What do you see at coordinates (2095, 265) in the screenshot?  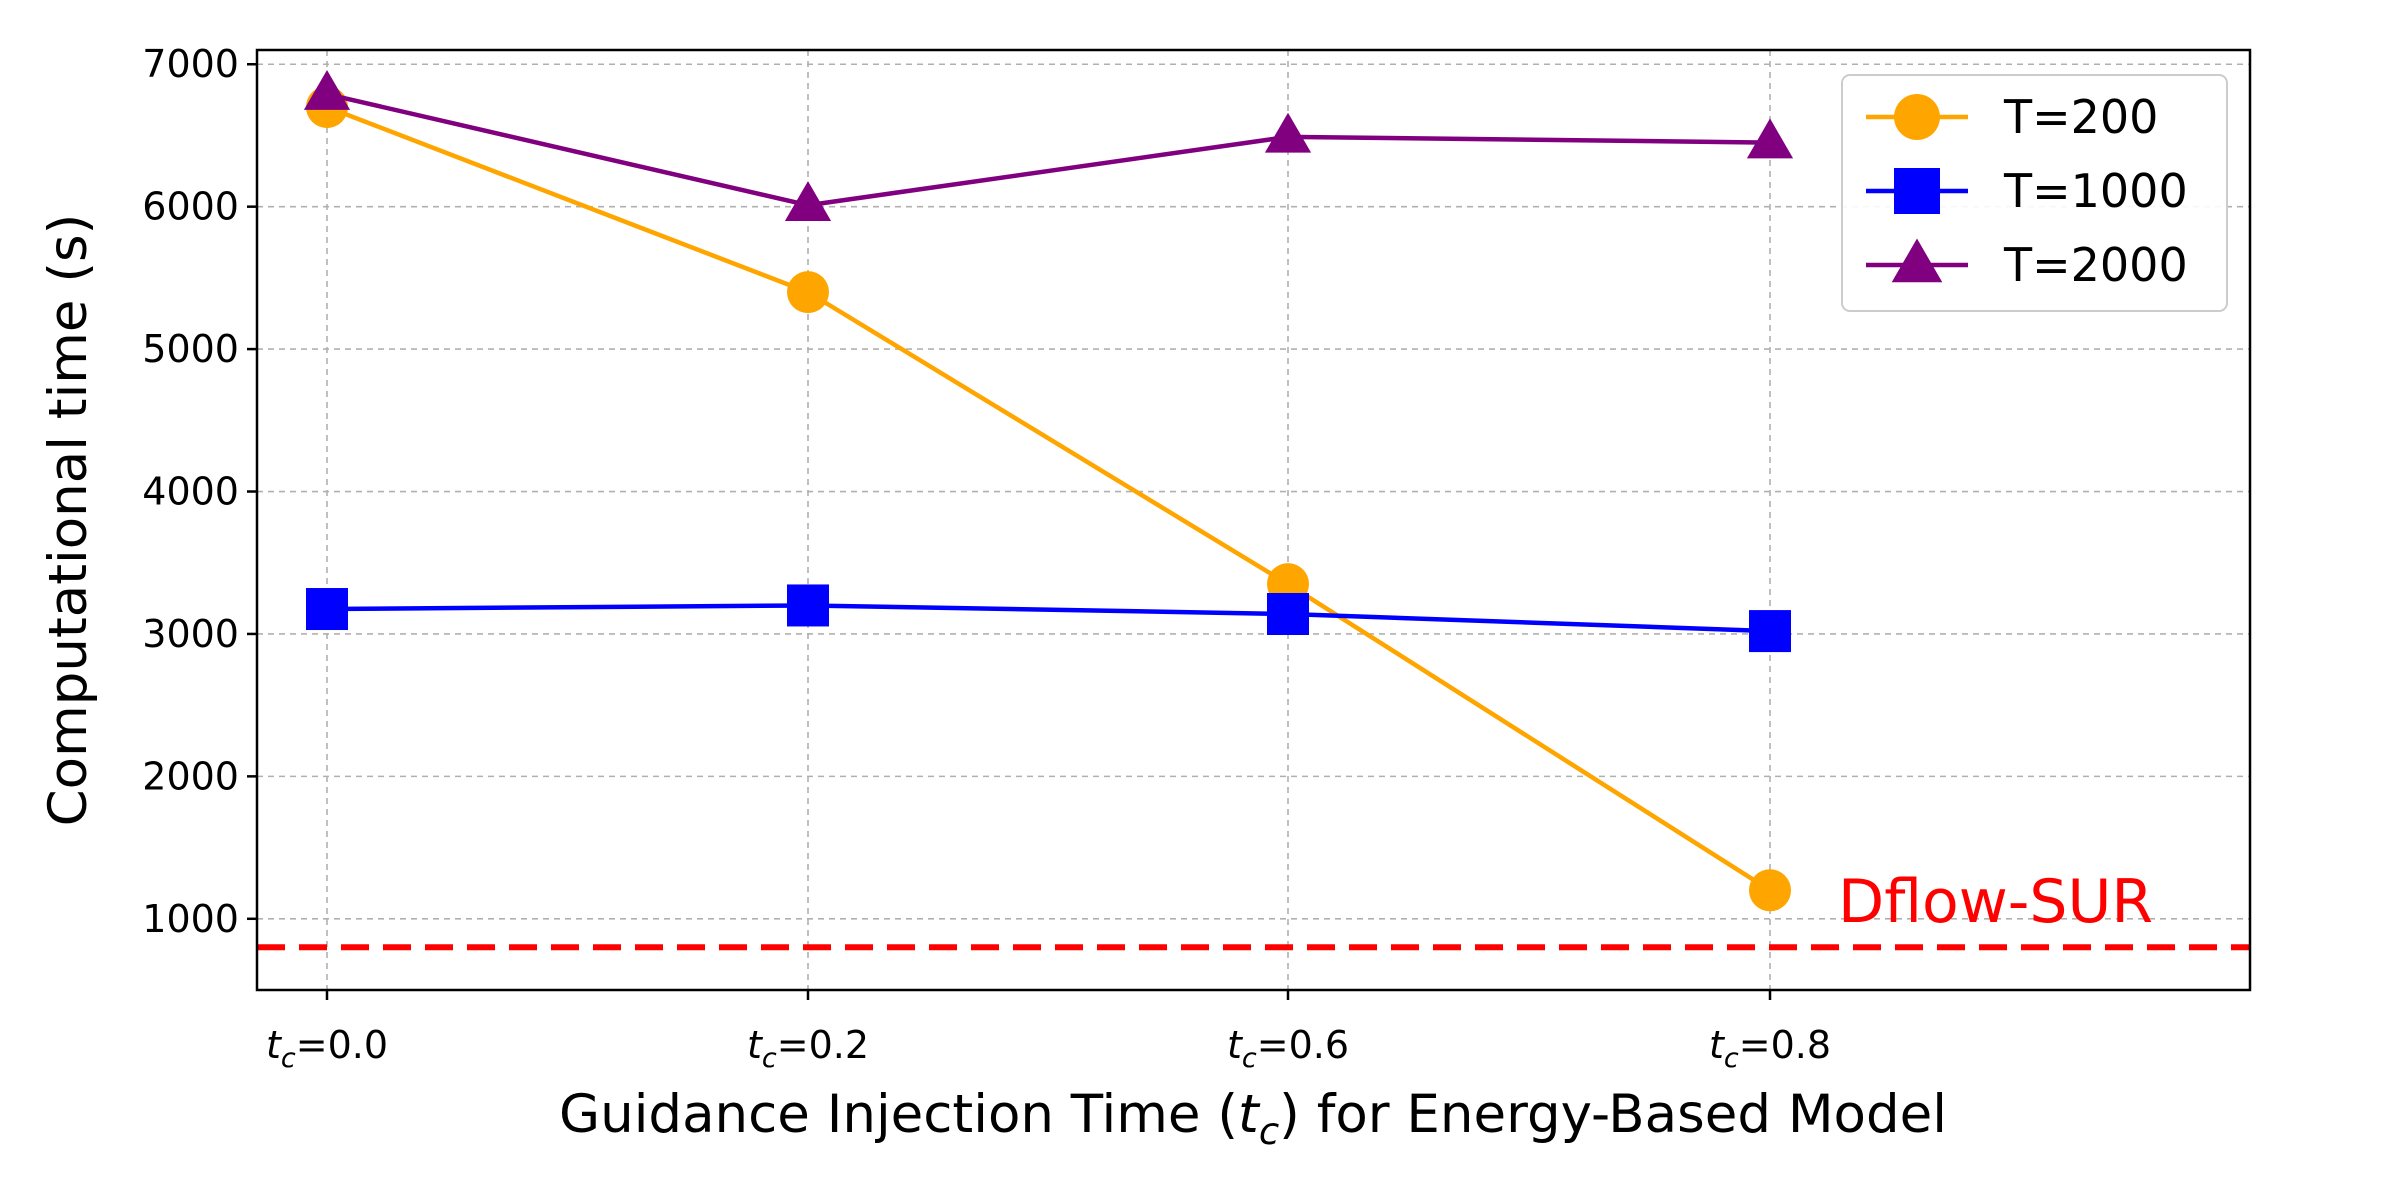 I see `legend-label: T=2000` at bounding box center [2095, 265].